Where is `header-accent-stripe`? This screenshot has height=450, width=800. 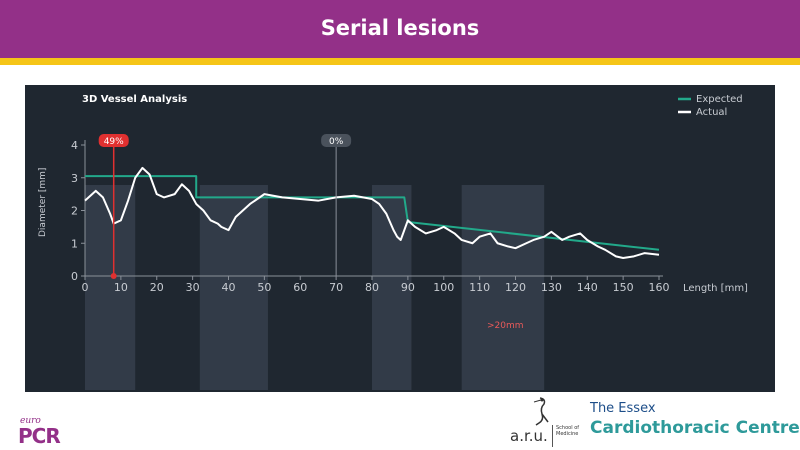
header-accent-stripe is located at coordinates (400, 61).